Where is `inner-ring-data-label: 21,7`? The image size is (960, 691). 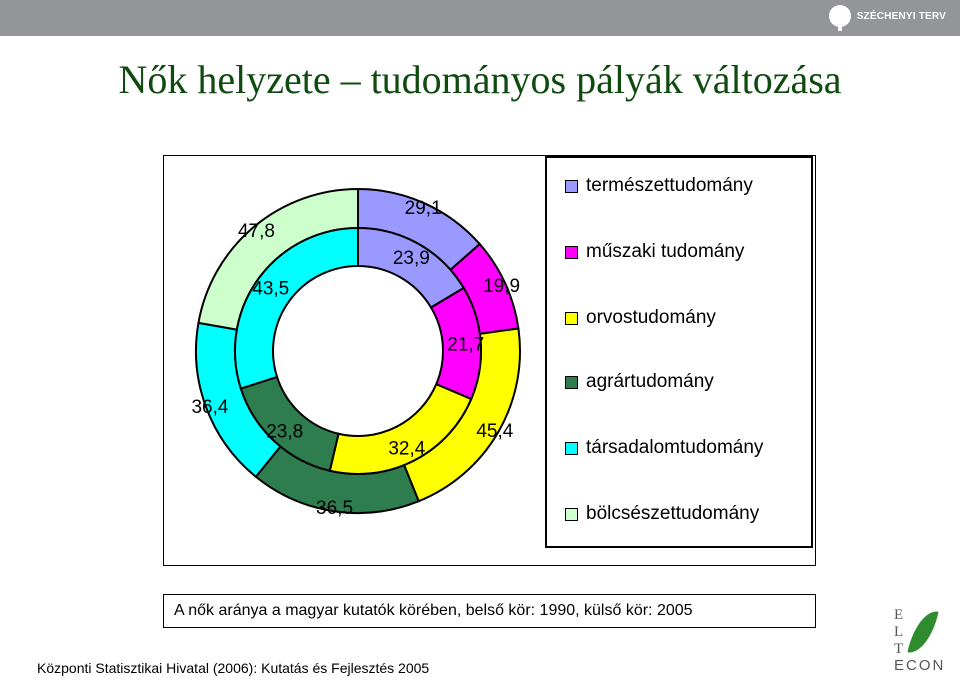
inner-ring-data-label: 21,7 is located at coordinates (465, 345).